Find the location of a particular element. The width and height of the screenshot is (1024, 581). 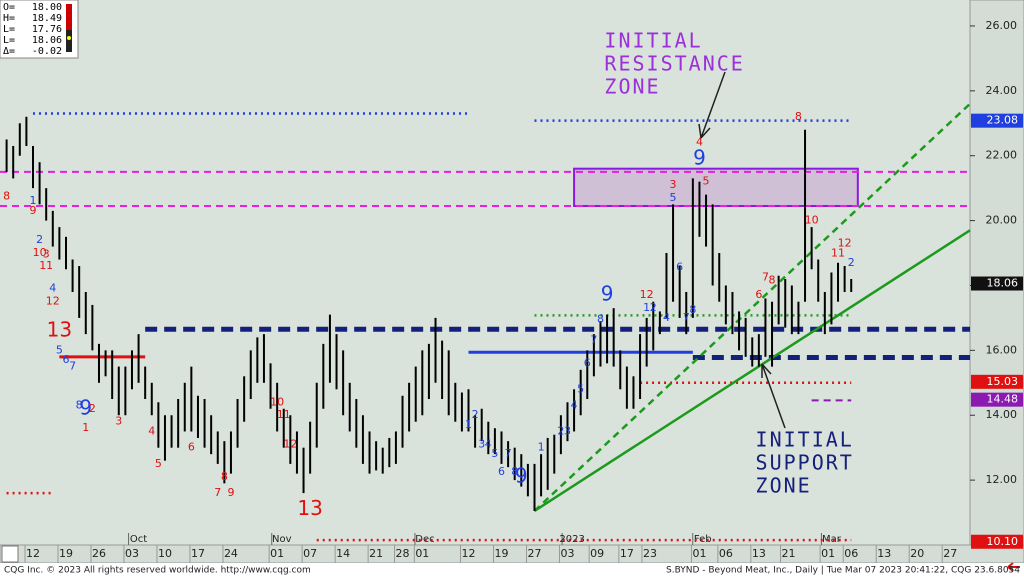

x-tick-label: 10 is located at coordinates (165, 553).